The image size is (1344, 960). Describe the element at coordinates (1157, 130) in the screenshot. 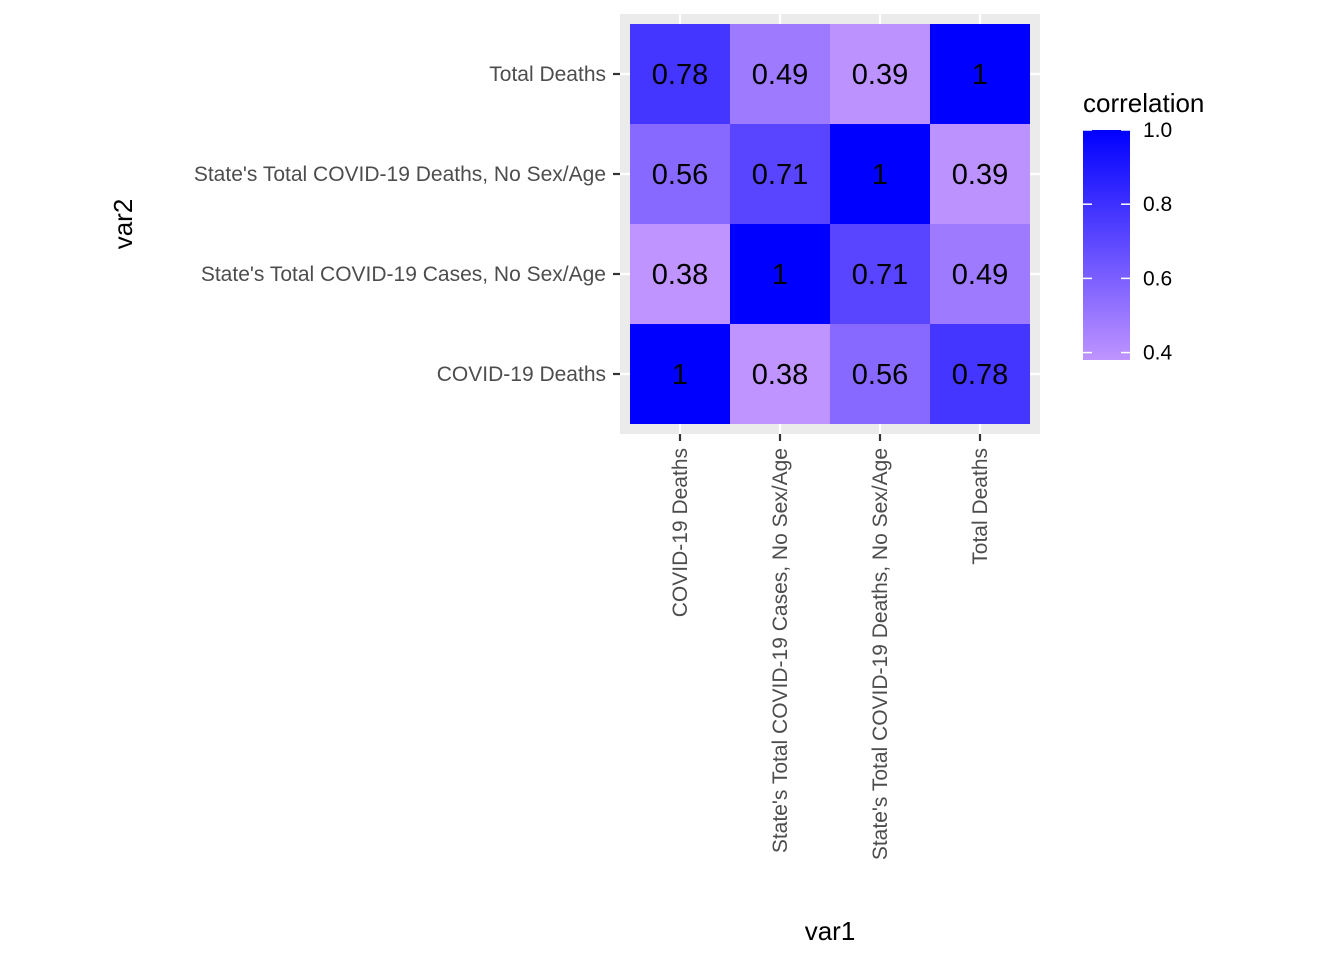

I see `legend-break-label: 1.0` at that location.